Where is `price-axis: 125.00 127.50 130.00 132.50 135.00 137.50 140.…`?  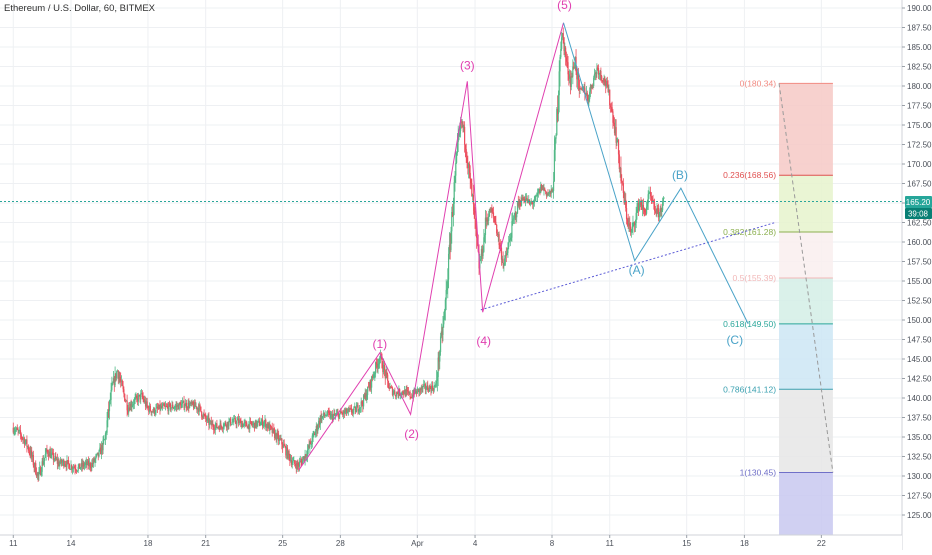 price-axis: 125.00 127.50 130.00 132.50 135.00 137.50 140.… is located at coordinates (916, 275).